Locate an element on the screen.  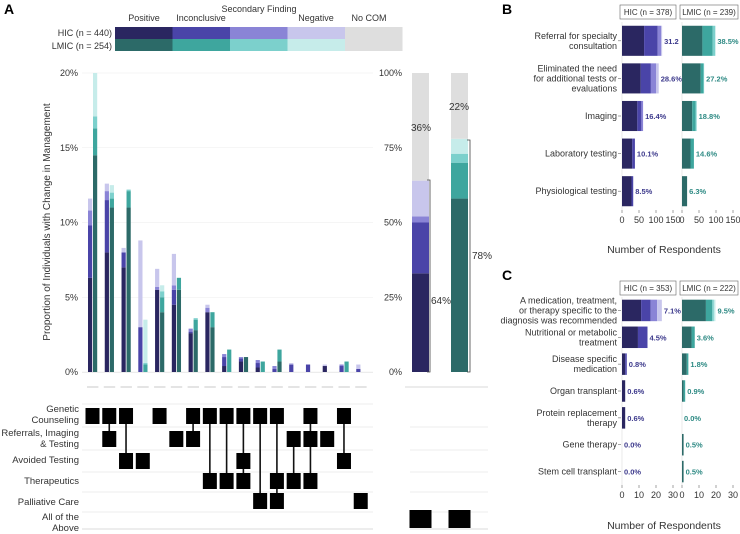
a-bar-hic-14-seg0 is located at coordinates (324, 369).